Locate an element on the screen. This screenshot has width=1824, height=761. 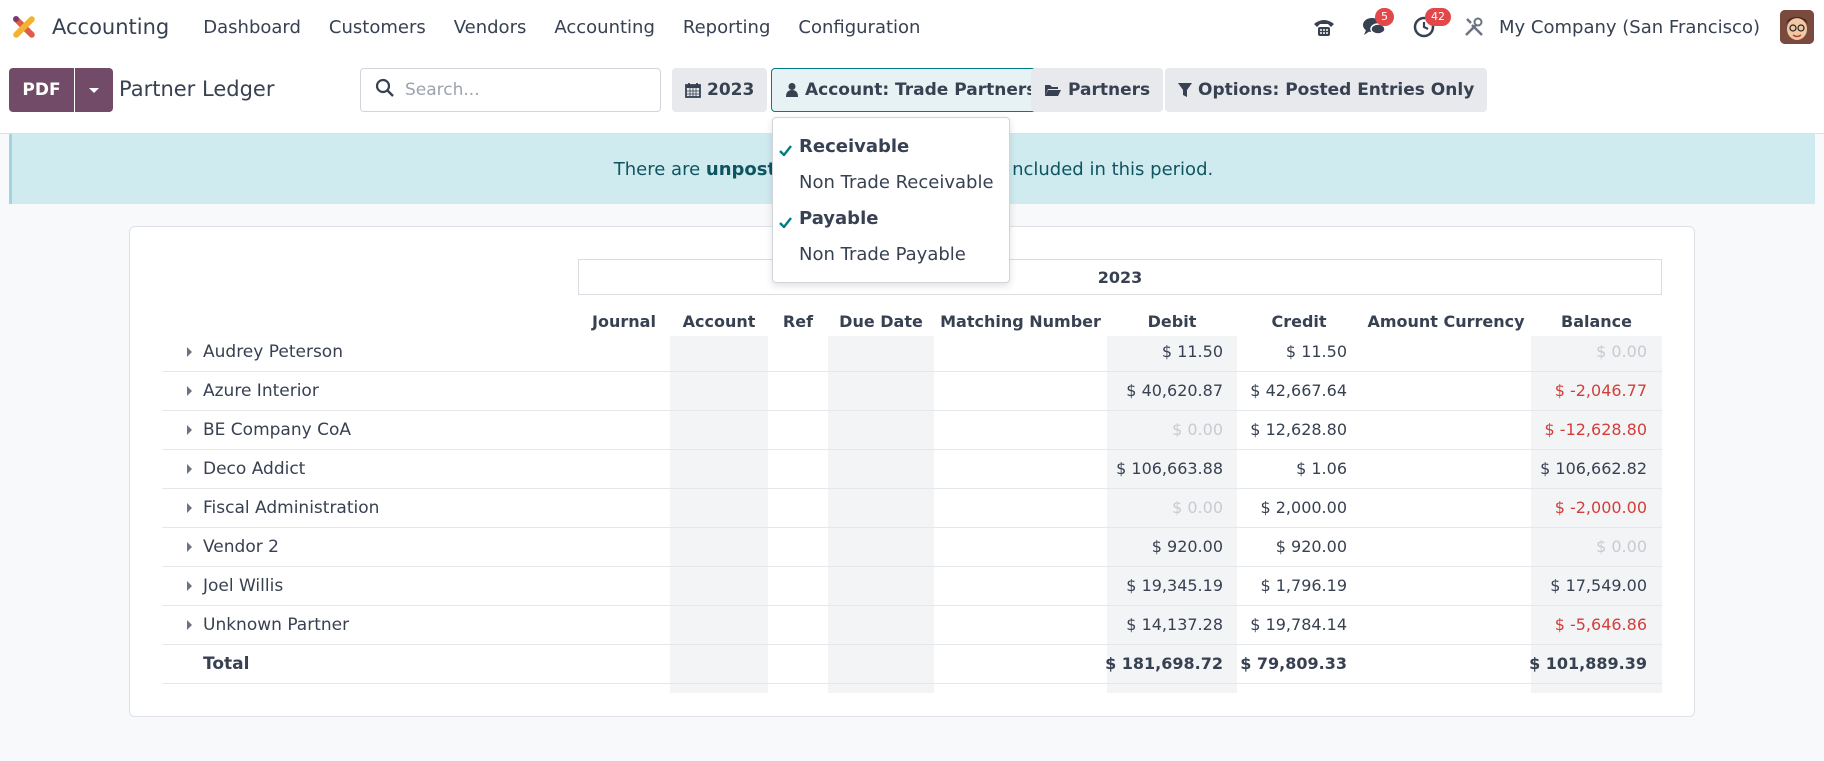
chevron-down-icon is located at coordinates (94, 90).